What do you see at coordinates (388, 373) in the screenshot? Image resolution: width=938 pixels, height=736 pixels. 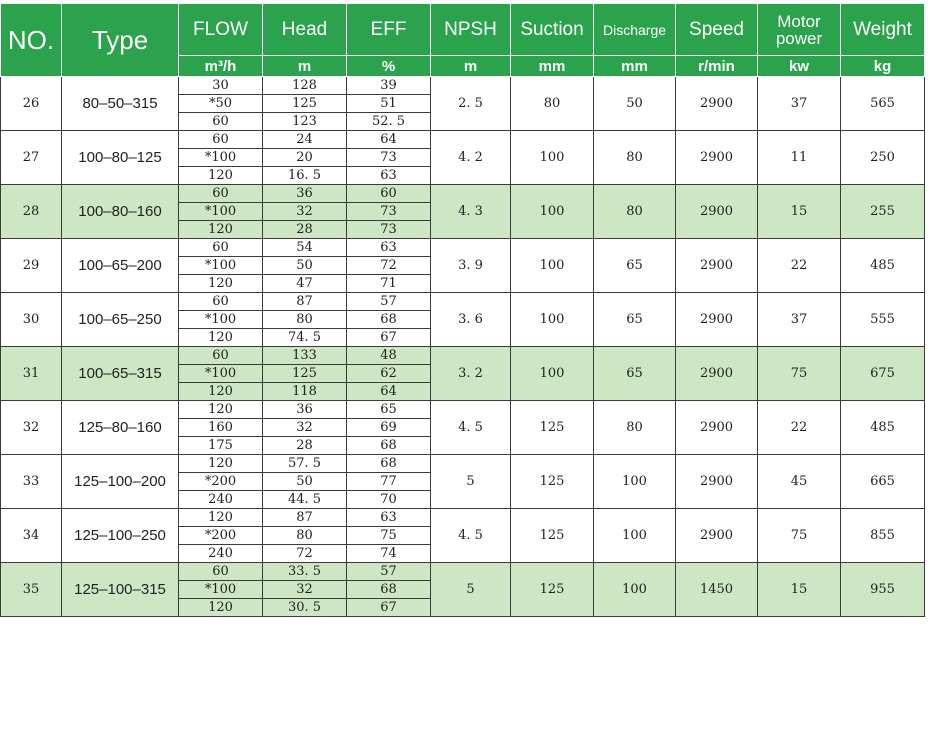 I see `eff-cell: 62` at bounding box center [388, 373].